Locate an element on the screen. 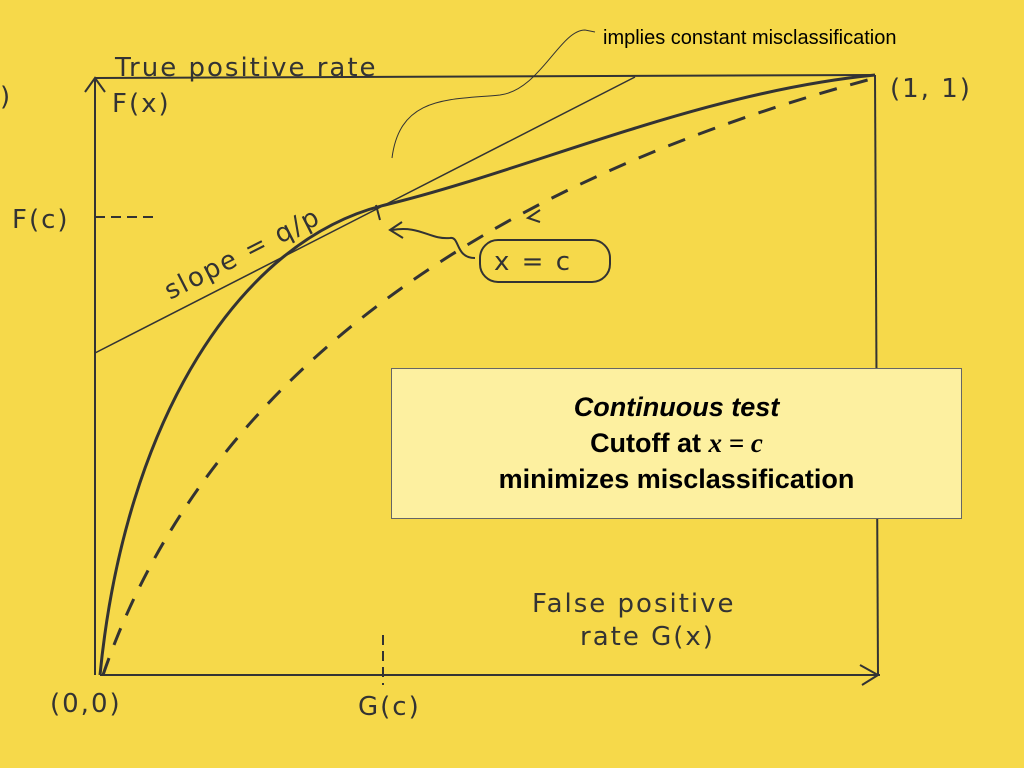 Image resolution: width=1024 pixels, height=768 pixels. fragment: ) is located at coordinates (6, 97).